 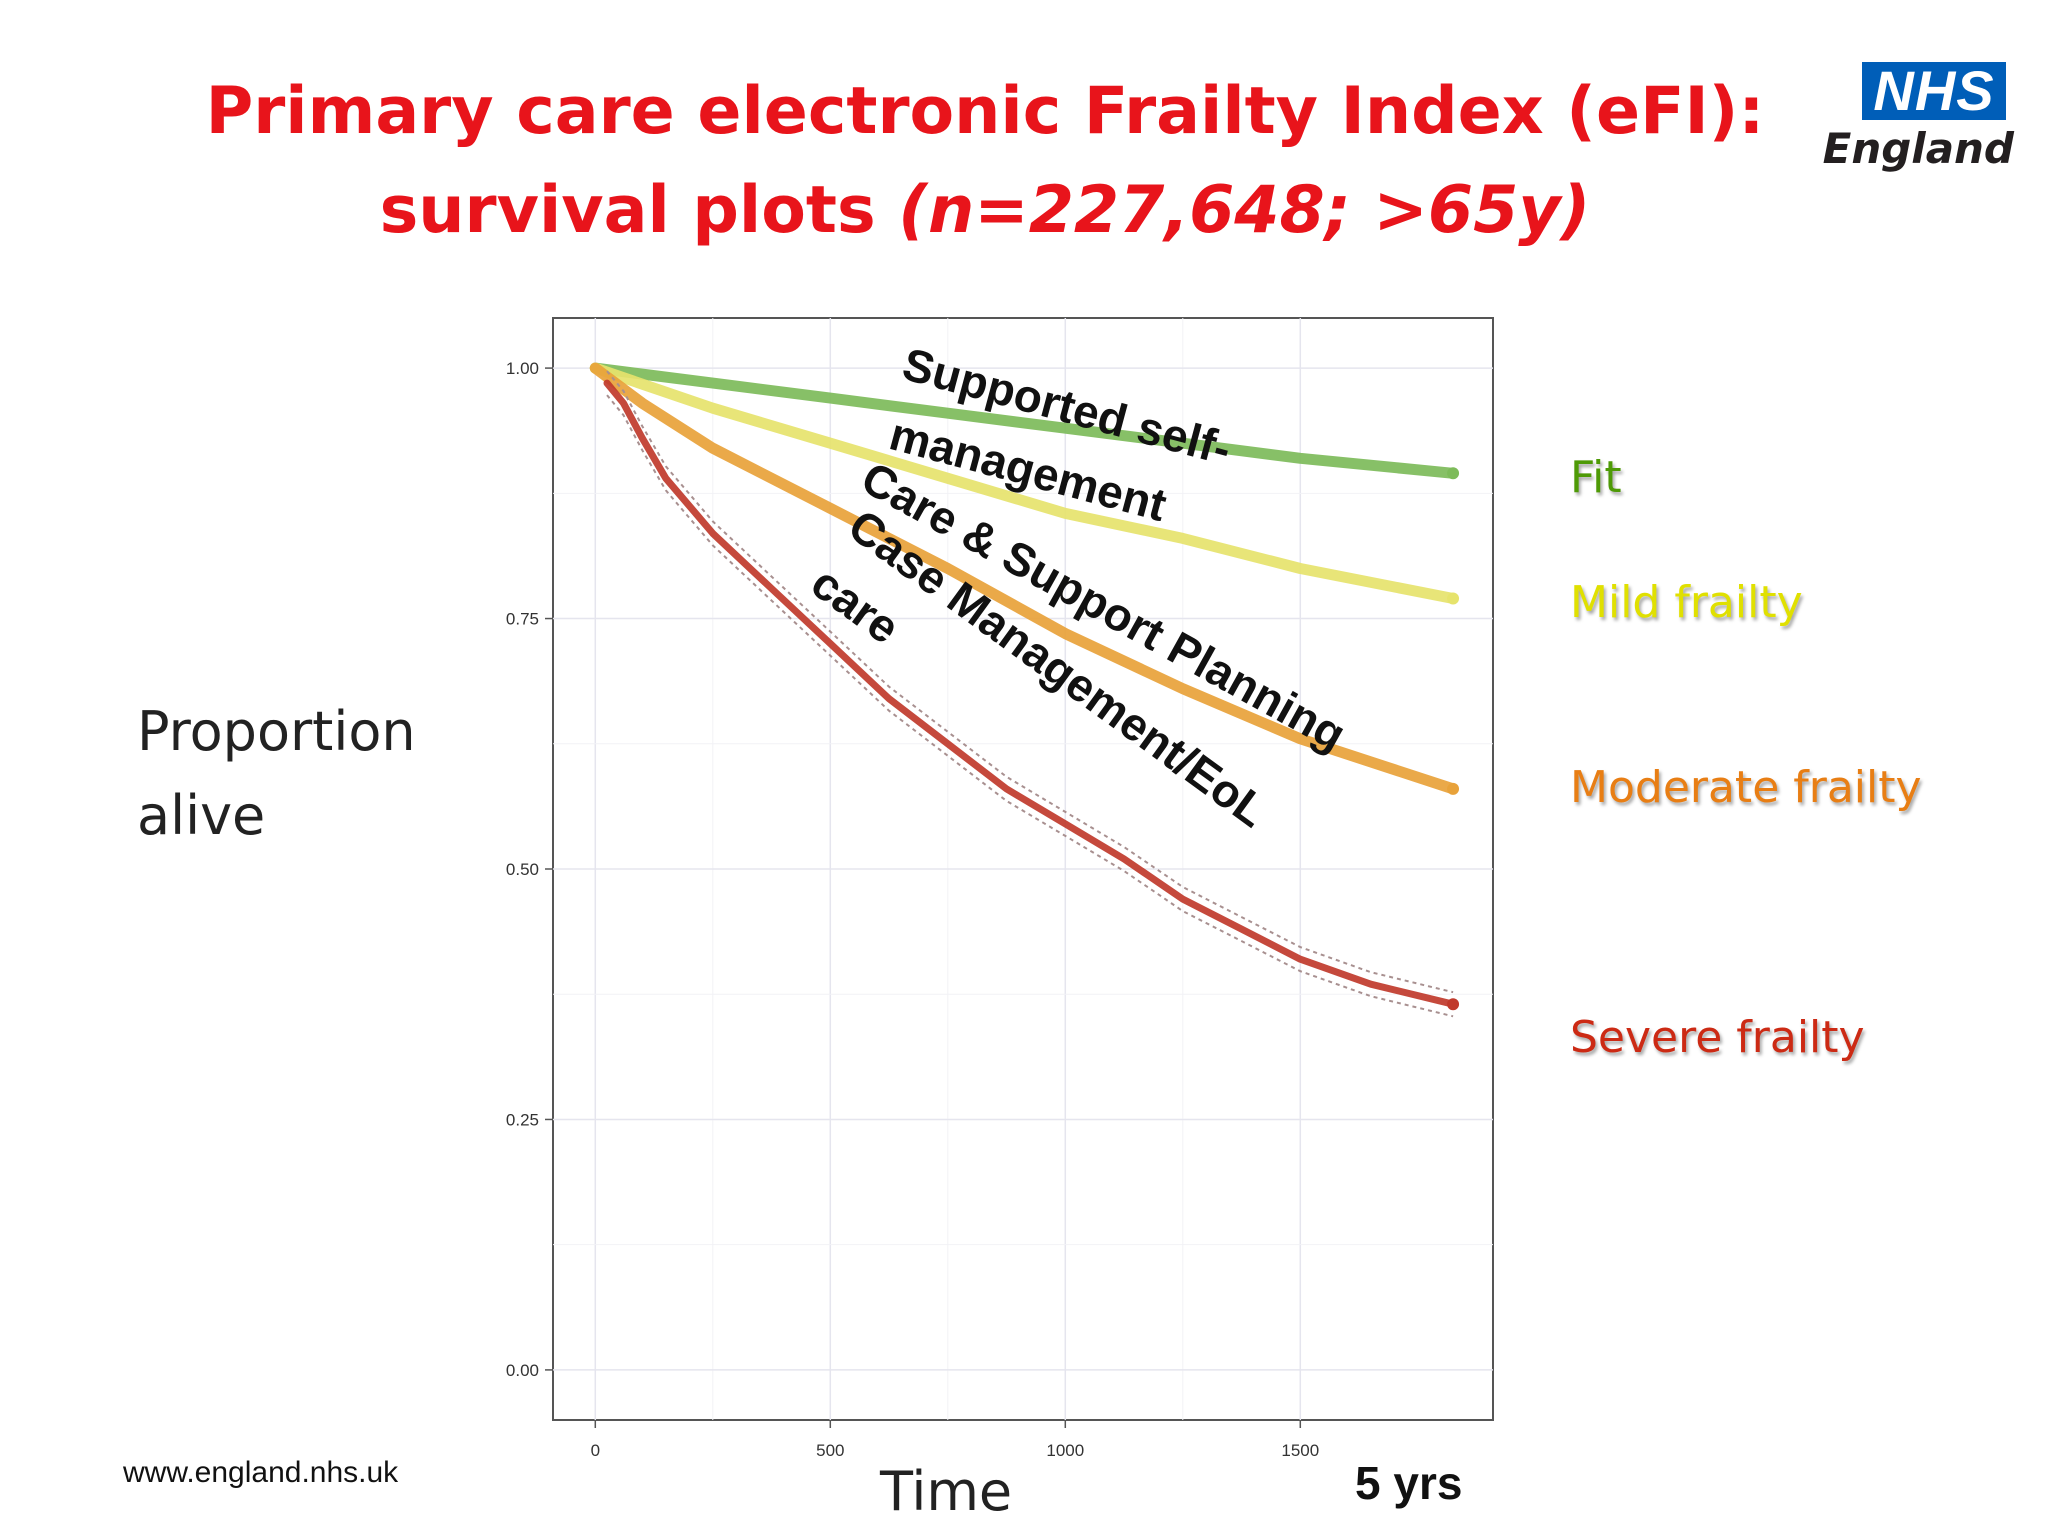 I want to click on y-tick-label: 0.75, so click(x=522, y=619).